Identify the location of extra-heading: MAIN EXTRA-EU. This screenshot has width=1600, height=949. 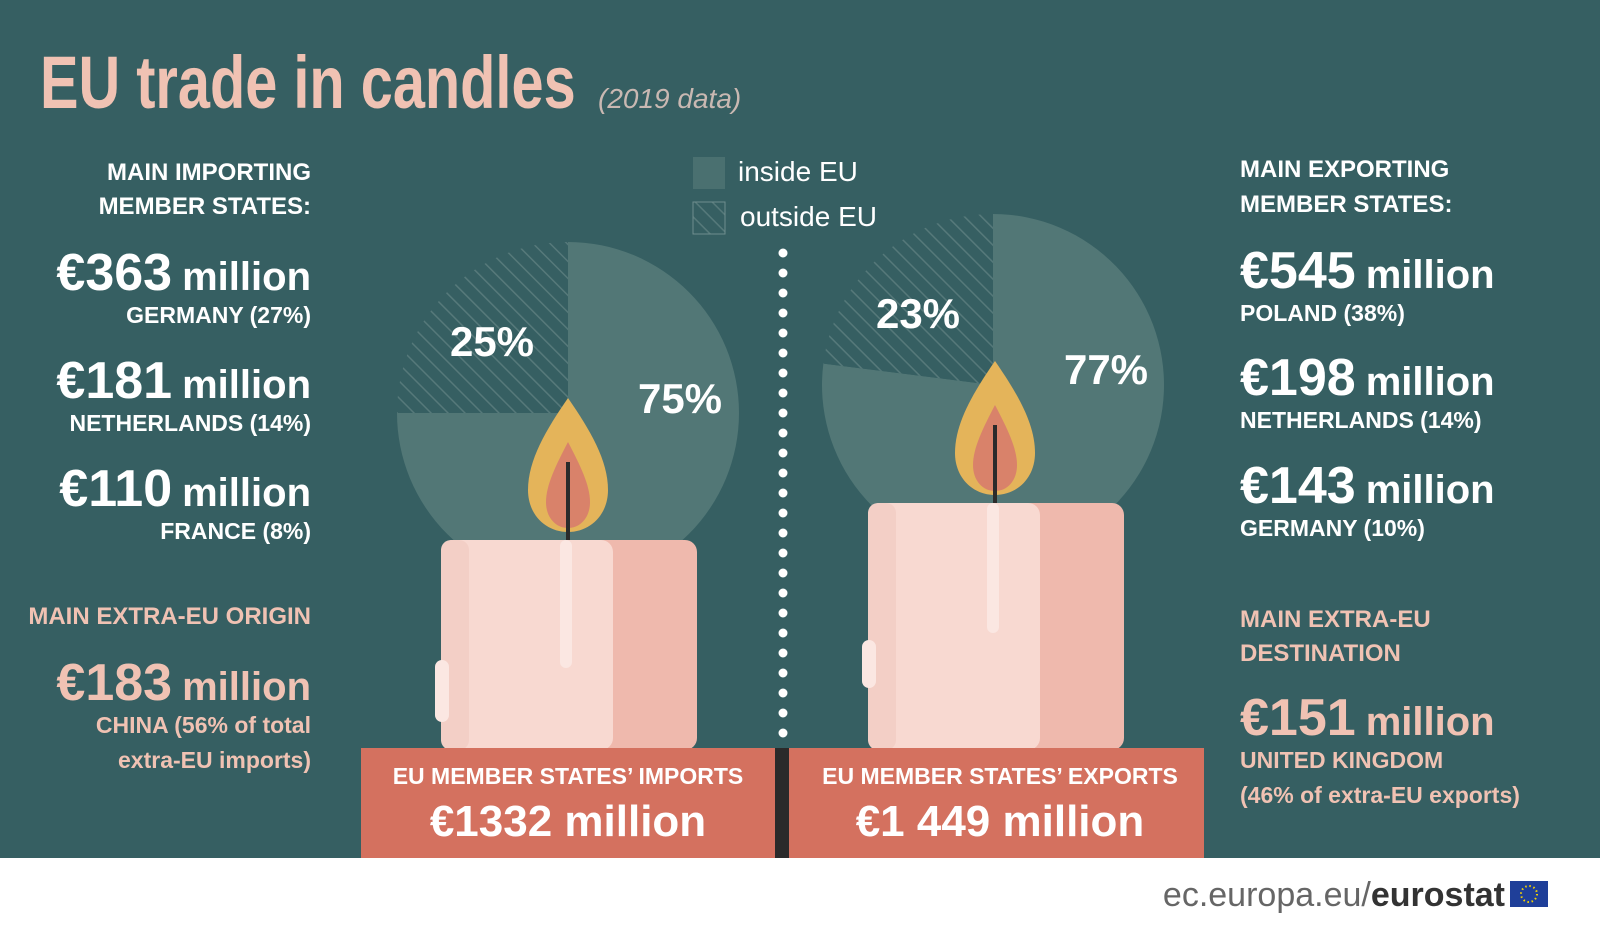
(1335, 619).